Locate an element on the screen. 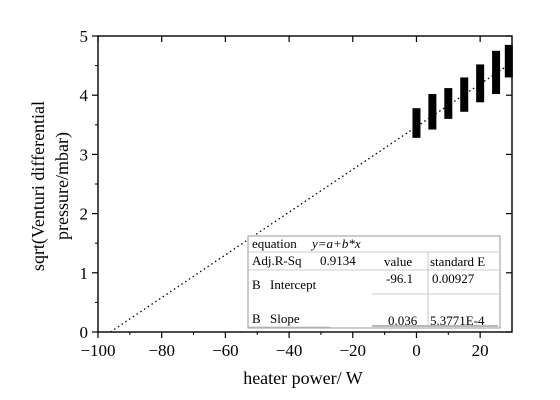  slope-prefix: B is located at coordinates (256, 318).